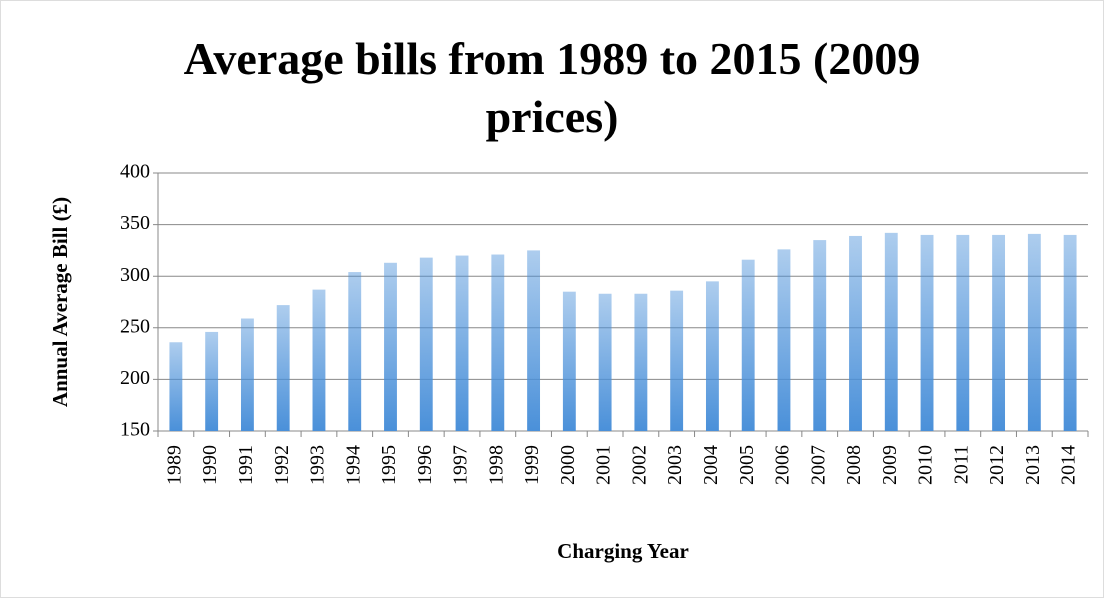 The image size is (1104, 598). What do you see at coordinates (747, 465) in the screenshot?
I see `x-tick-label: 2005` at bounding box center [747, 465].